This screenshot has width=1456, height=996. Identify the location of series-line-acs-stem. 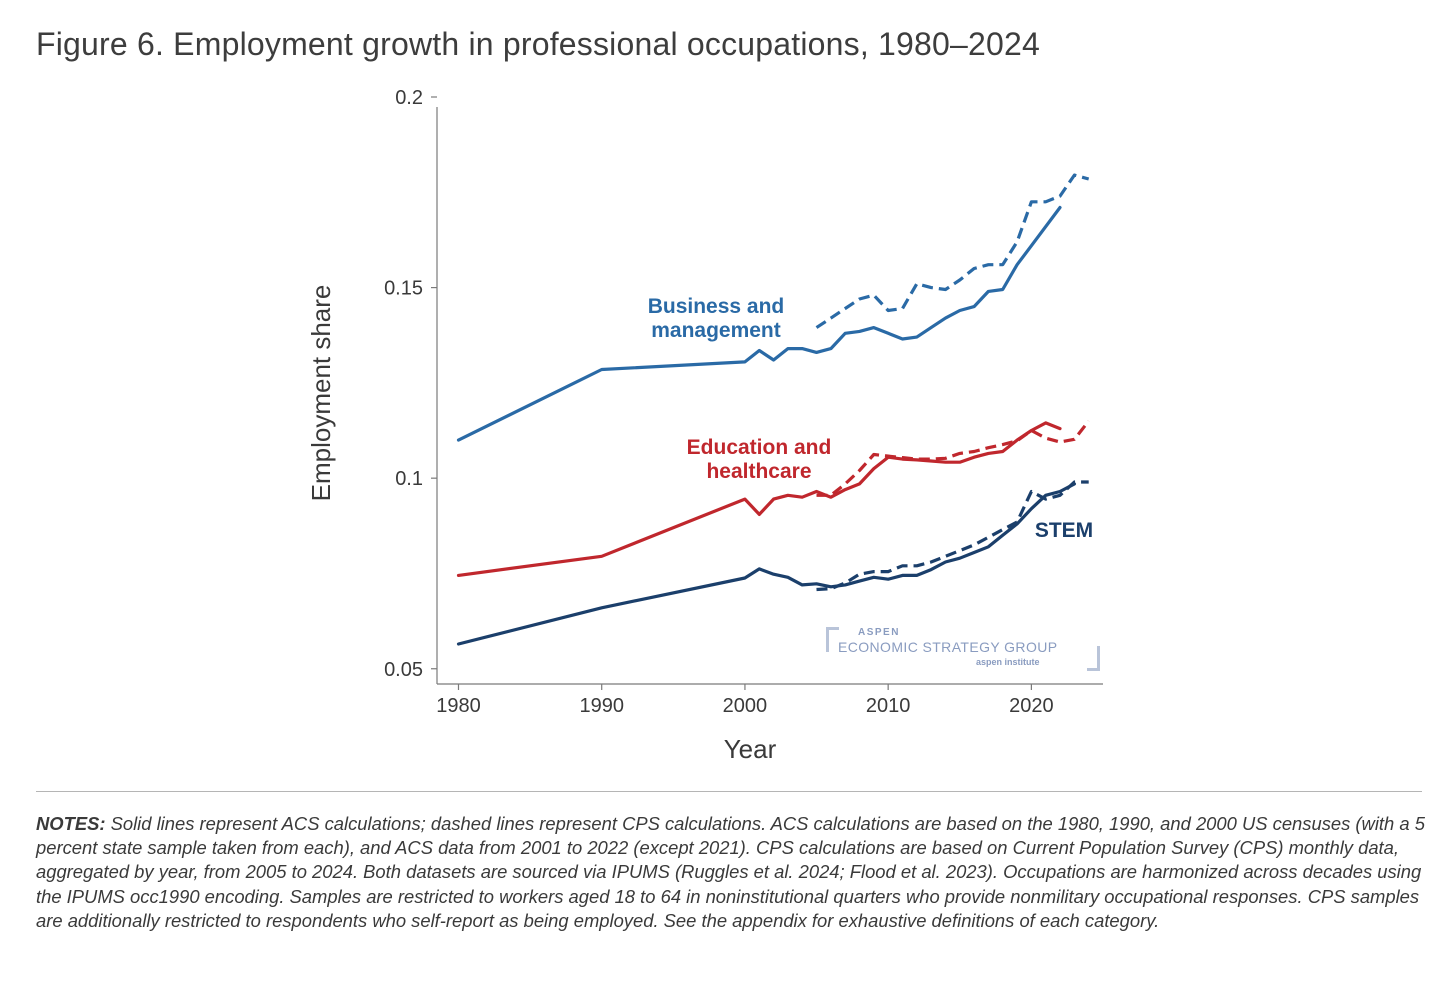
(766, 564).